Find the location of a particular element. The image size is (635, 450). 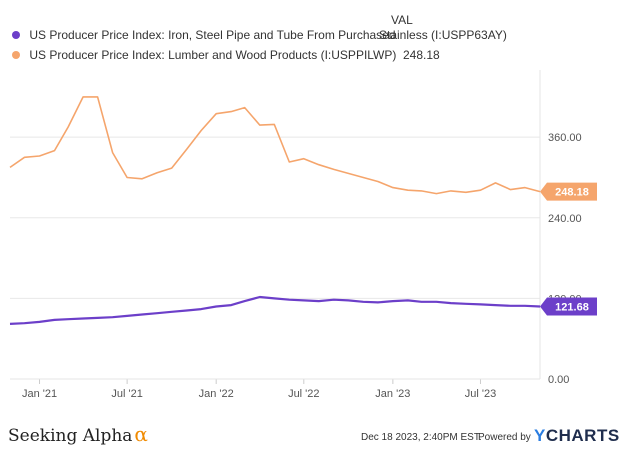

ycharts-logo: YCHARTS is located at coordinates (577, 436).